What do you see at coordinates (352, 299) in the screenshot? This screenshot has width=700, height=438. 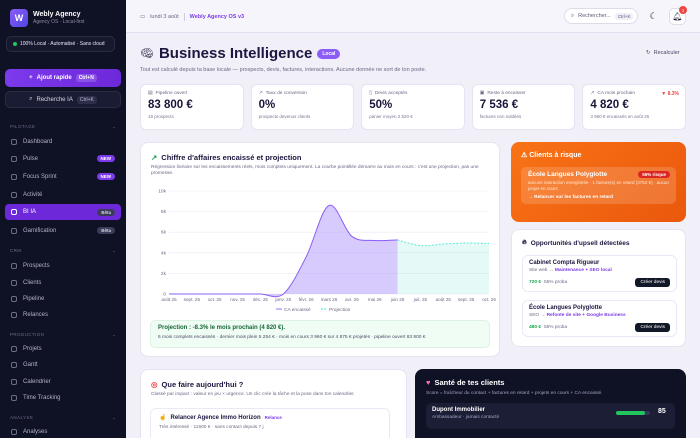 I see `x-tick-label: avr. 26` at bounding box center [352, 299].